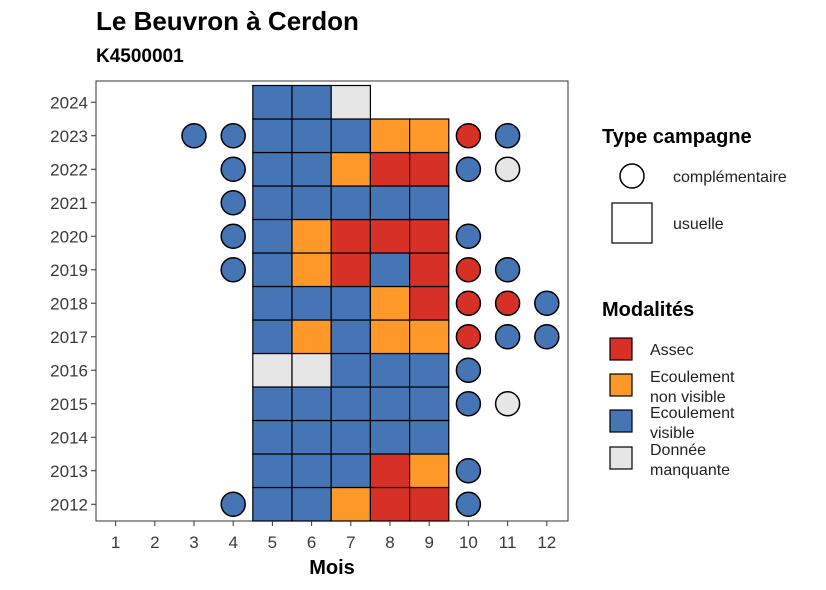  Describe the element at coordinates (428, 542) in the screenshot. I see `x-tick-label: 9` at that location.